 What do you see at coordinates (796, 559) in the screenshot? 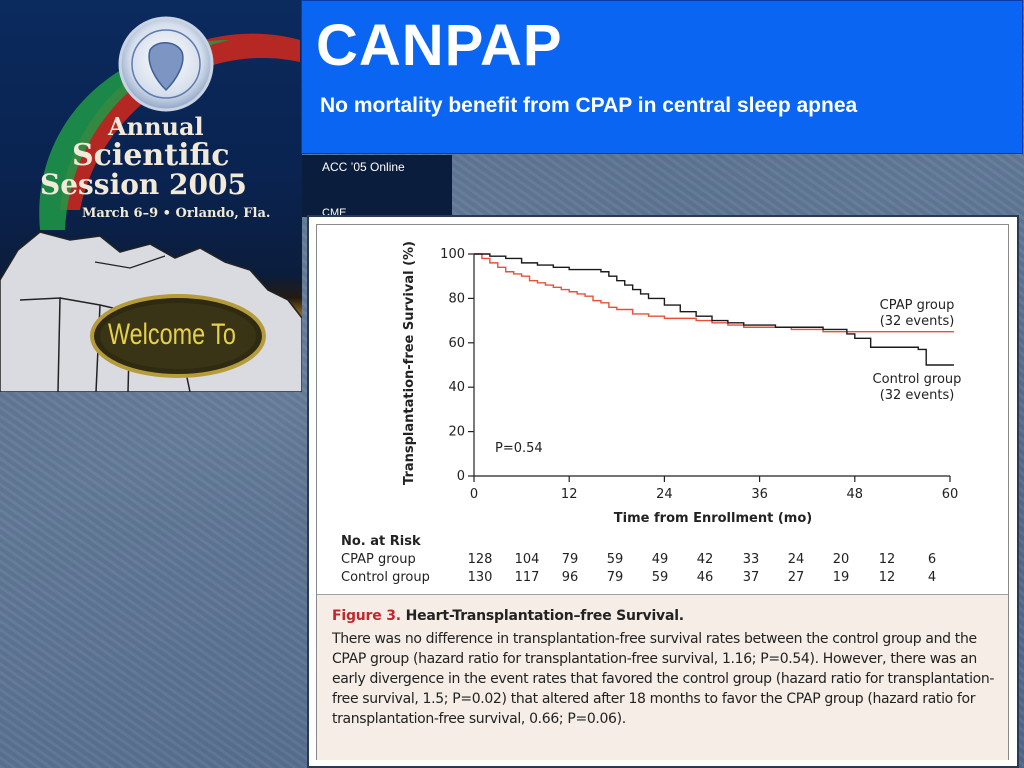
I see `risk-value: 24` at bounding box center [796, 559].